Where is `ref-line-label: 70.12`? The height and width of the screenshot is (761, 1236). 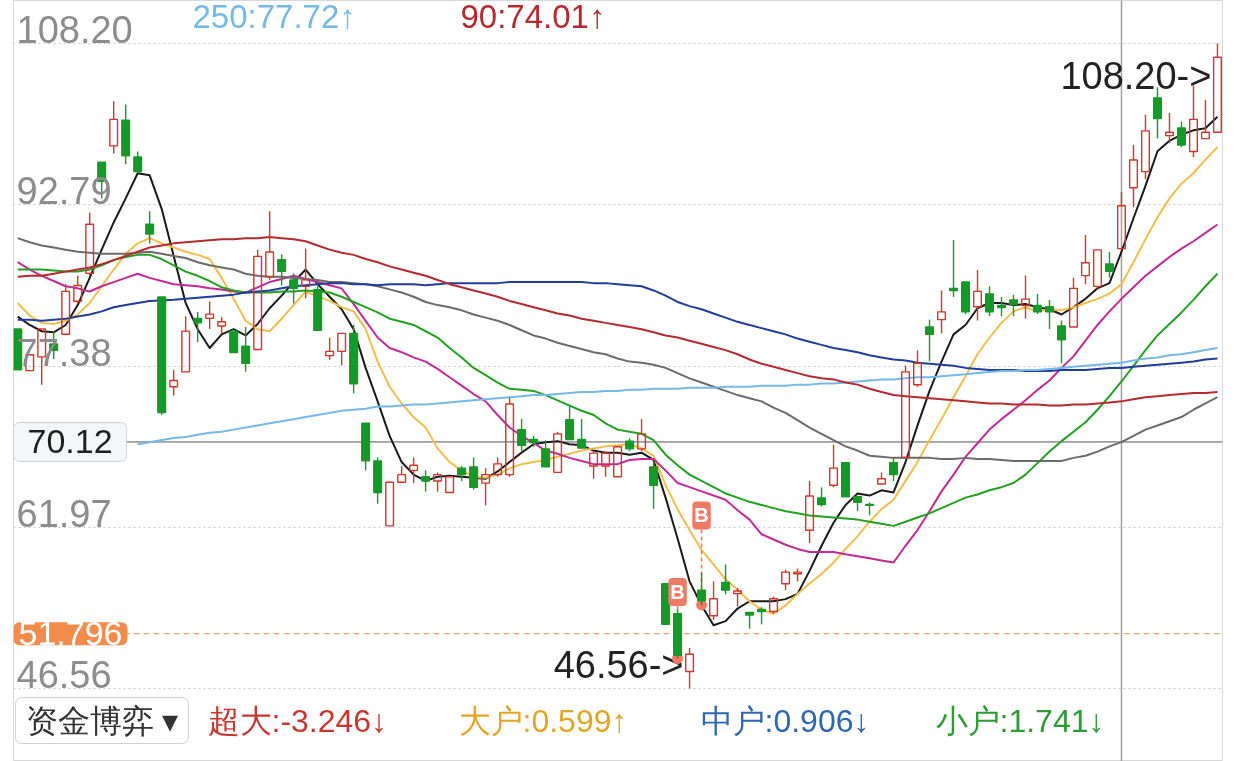
ref-line-label: 70.12 is located at coordinates (70, 441).